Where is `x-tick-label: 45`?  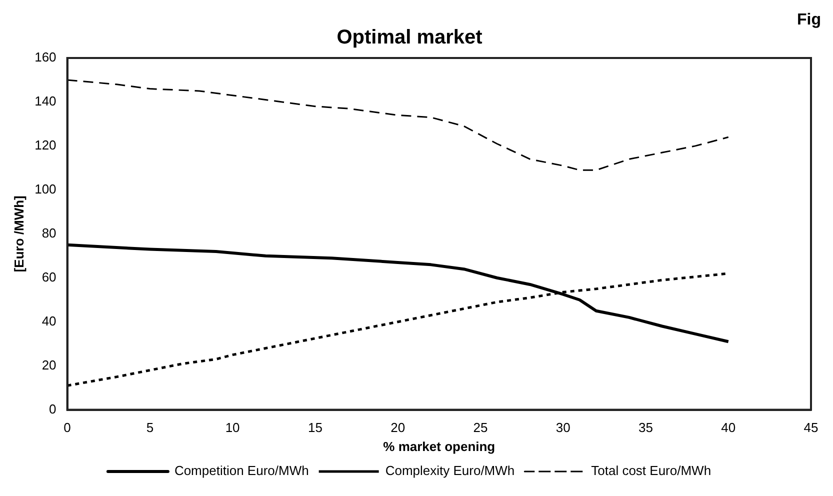 x-tick-label: 45 is located at coordinates (811, 428).